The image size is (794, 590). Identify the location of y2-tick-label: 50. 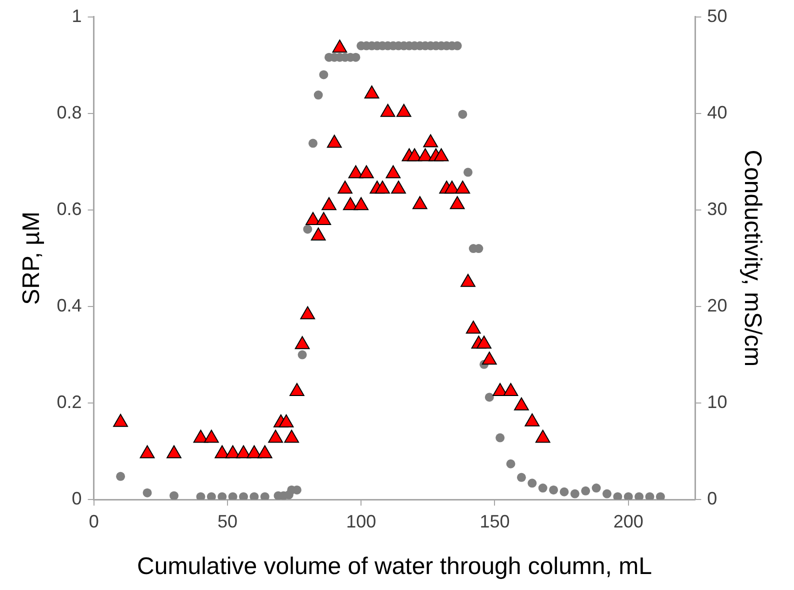
(717, 16).